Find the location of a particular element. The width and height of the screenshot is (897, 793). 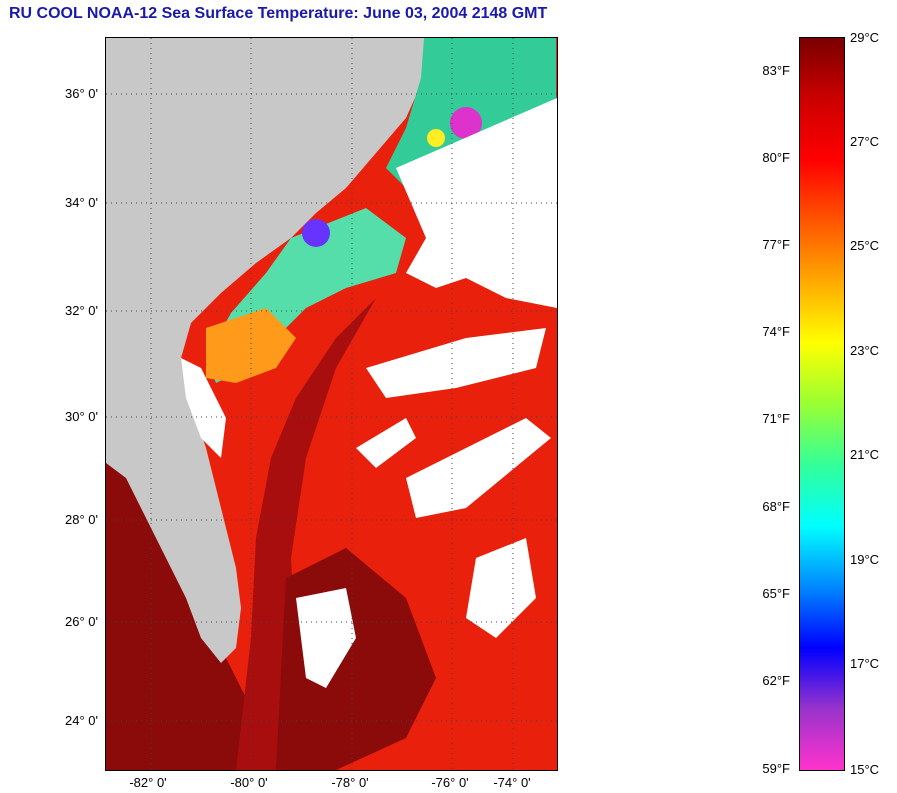

cb-label-74f: 74°F is located at coordinates (776, 331).